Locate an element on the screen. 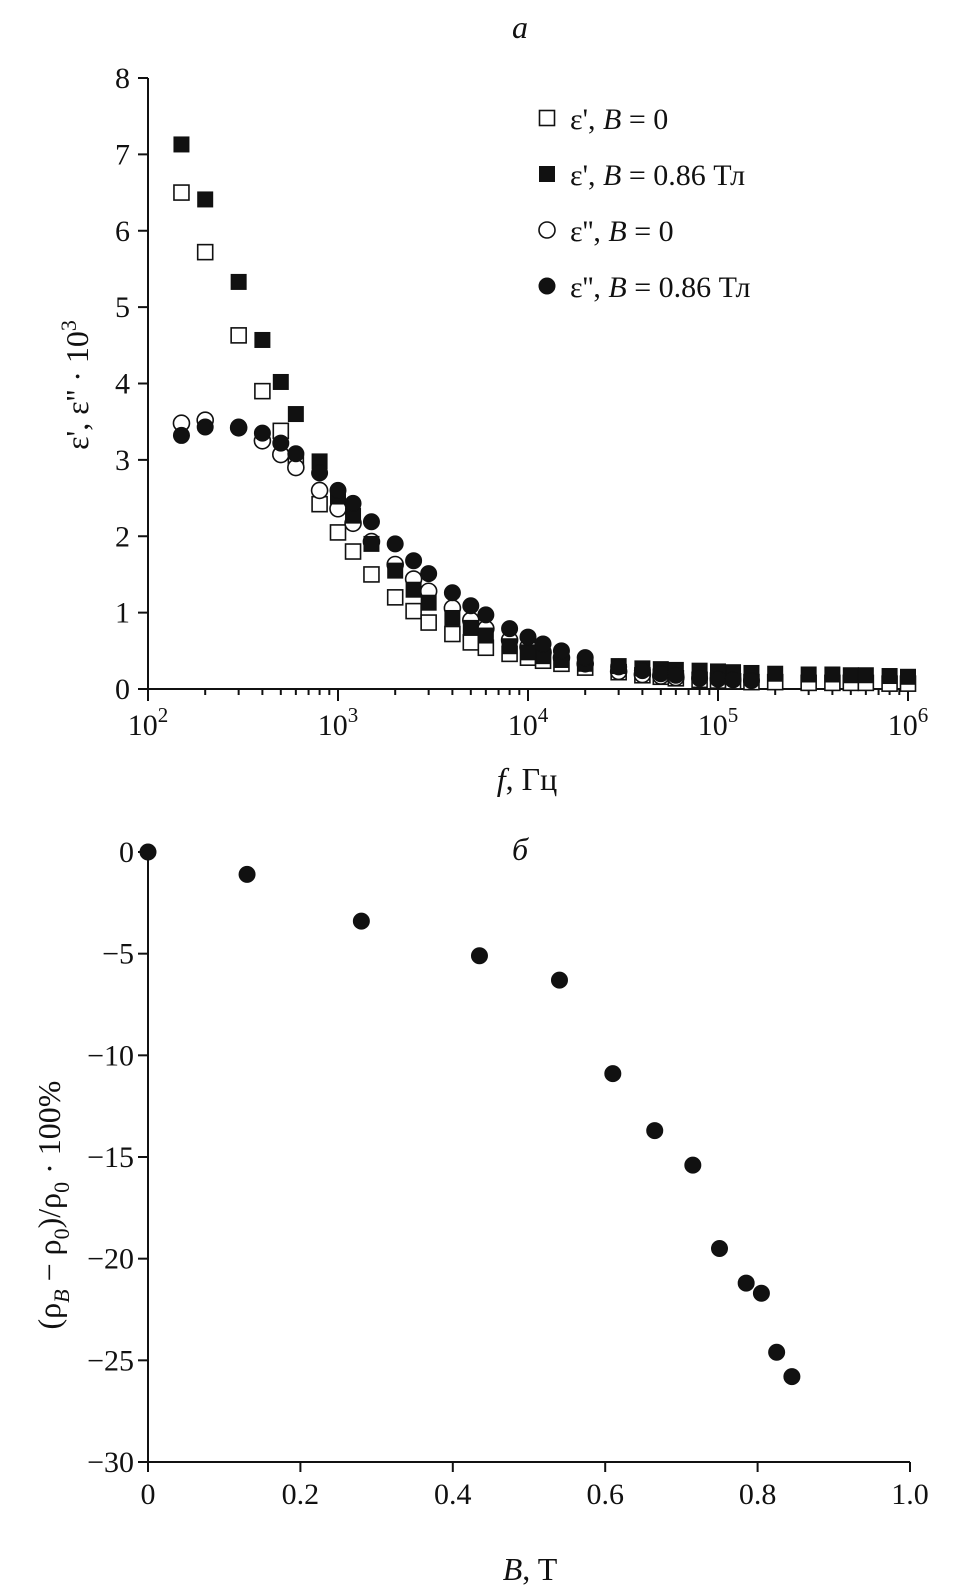 The width and height of the screenshot is (953, 1591). panel-a-y-tick-label: 2 is located at coordinates (122, 536).